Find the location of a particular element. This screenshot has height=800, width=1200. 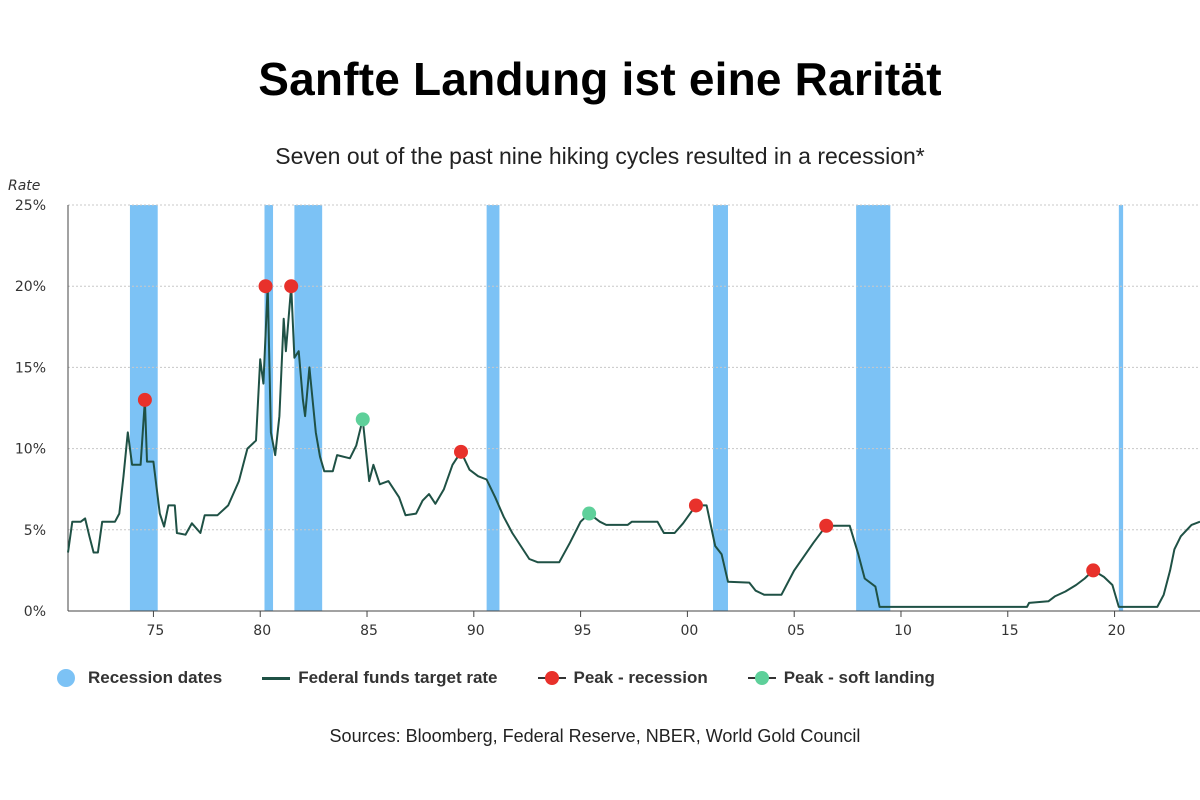

legend-item-recession: Recession dates is located at coordinates (137, 678).